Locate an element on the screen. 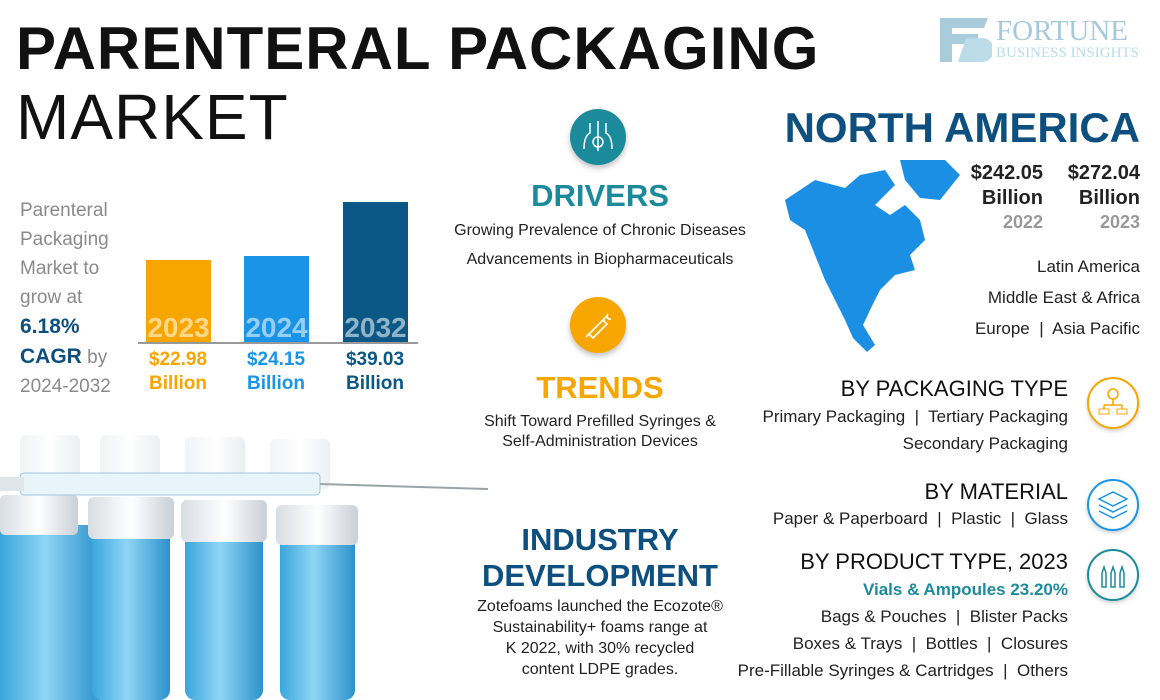 Image resolution: width=1160 pixels, height=700 pixels. growth-text: Packaging is located at coordinates (64, 239).